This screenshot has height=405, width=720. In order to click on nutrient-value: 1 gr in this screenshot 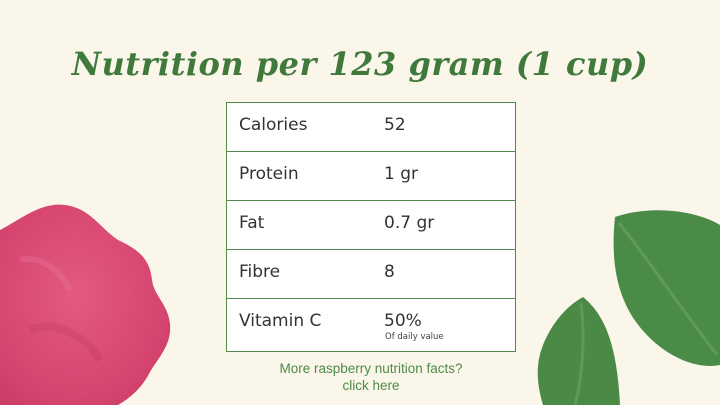, I will do `click(401, 174)`.